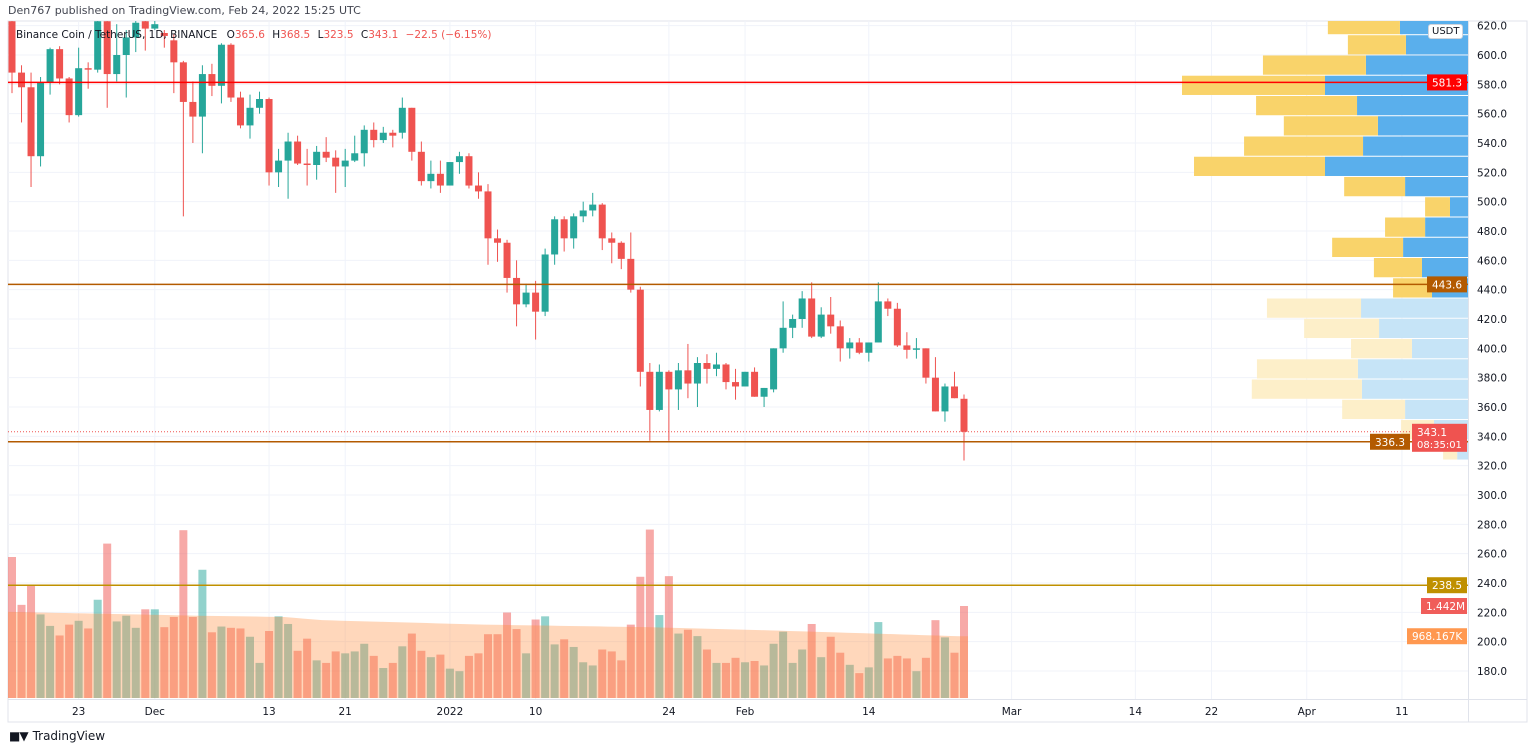 This screenshot has width=1536, height=752. I want to click on currency-badge: USDT, so click(1446, 31).